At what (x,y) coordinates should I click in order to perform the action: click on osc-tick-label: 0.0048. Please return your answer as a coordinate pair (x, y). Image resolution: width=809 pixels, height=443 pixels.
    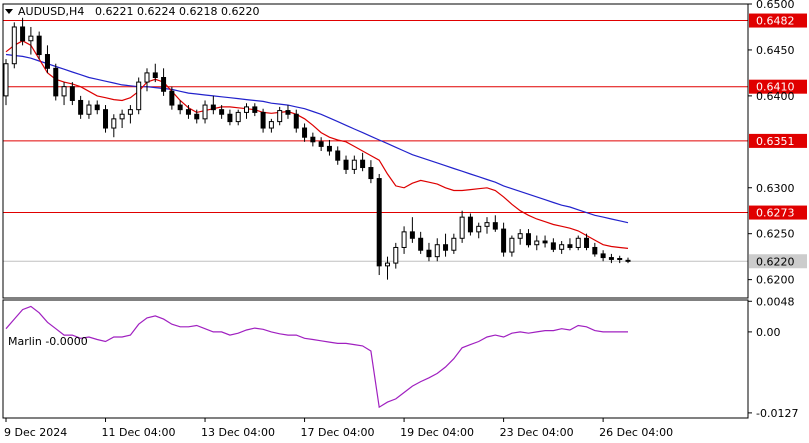
    Looking at the image, I should click on (775, 301).